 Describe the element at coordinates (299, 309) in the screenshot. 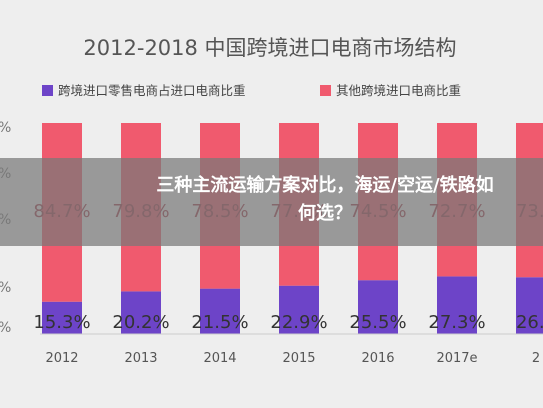

I see `bar-retail-2015` at that location.